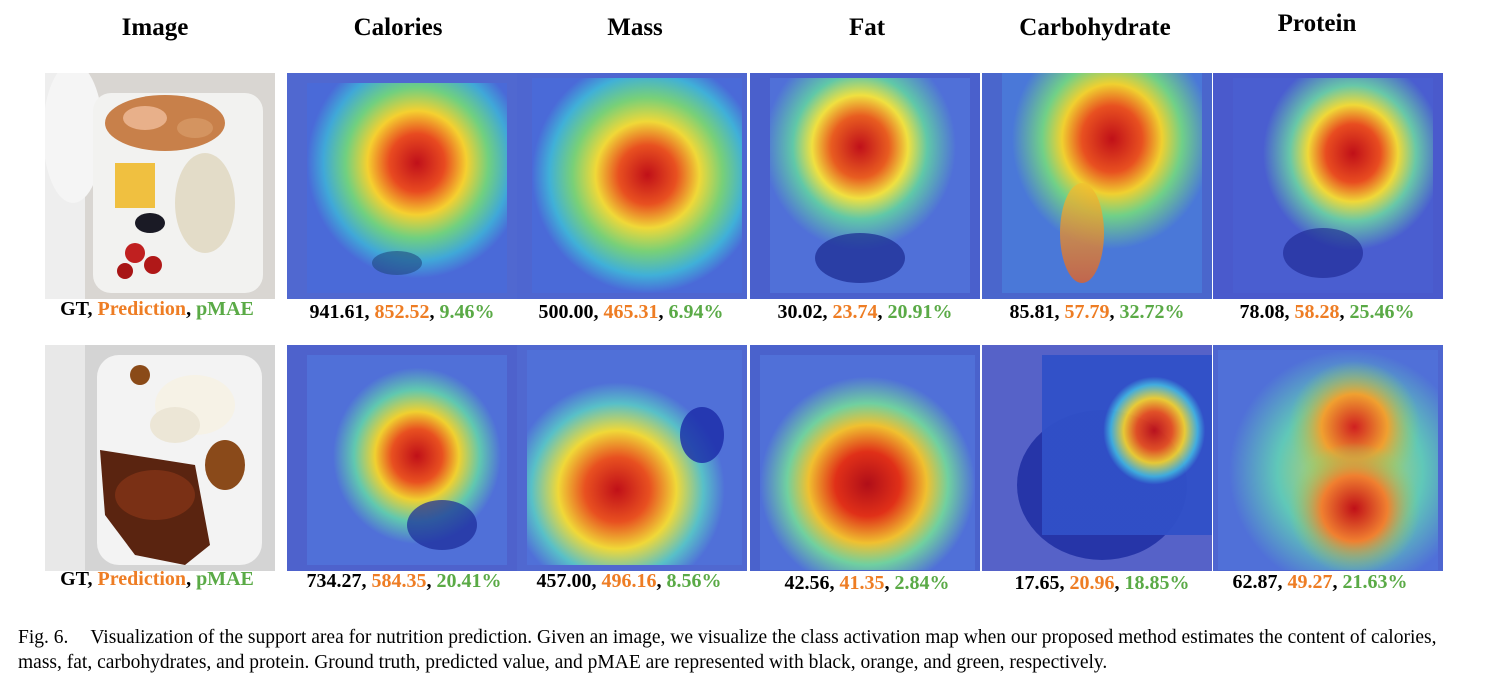 Image resolution: width=1487 pixels, height=694 pixels. I want to click on pmae-value: 8.56%, so click(694, 581).